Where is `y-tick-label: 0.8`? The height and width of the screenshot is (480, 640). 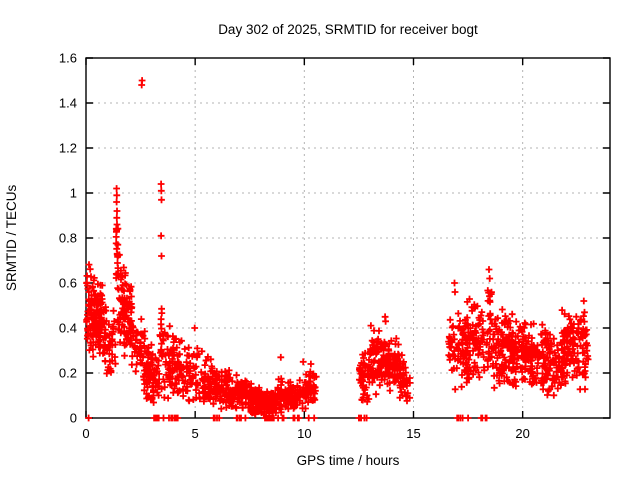 y-tick-label: 0.8 is located at coordinates (68, 238).